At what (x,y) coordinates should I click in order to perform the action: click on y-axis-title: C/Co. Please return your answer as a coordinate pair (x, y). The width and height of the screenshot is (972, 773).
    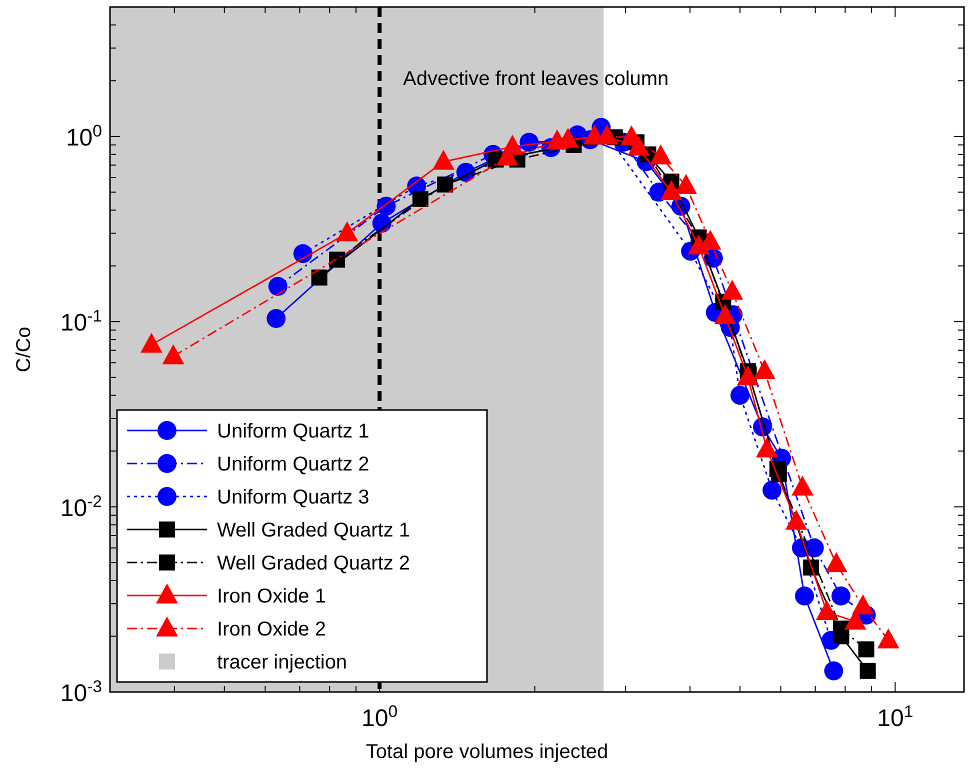
    Looking at the image, I should click on (24, 349).